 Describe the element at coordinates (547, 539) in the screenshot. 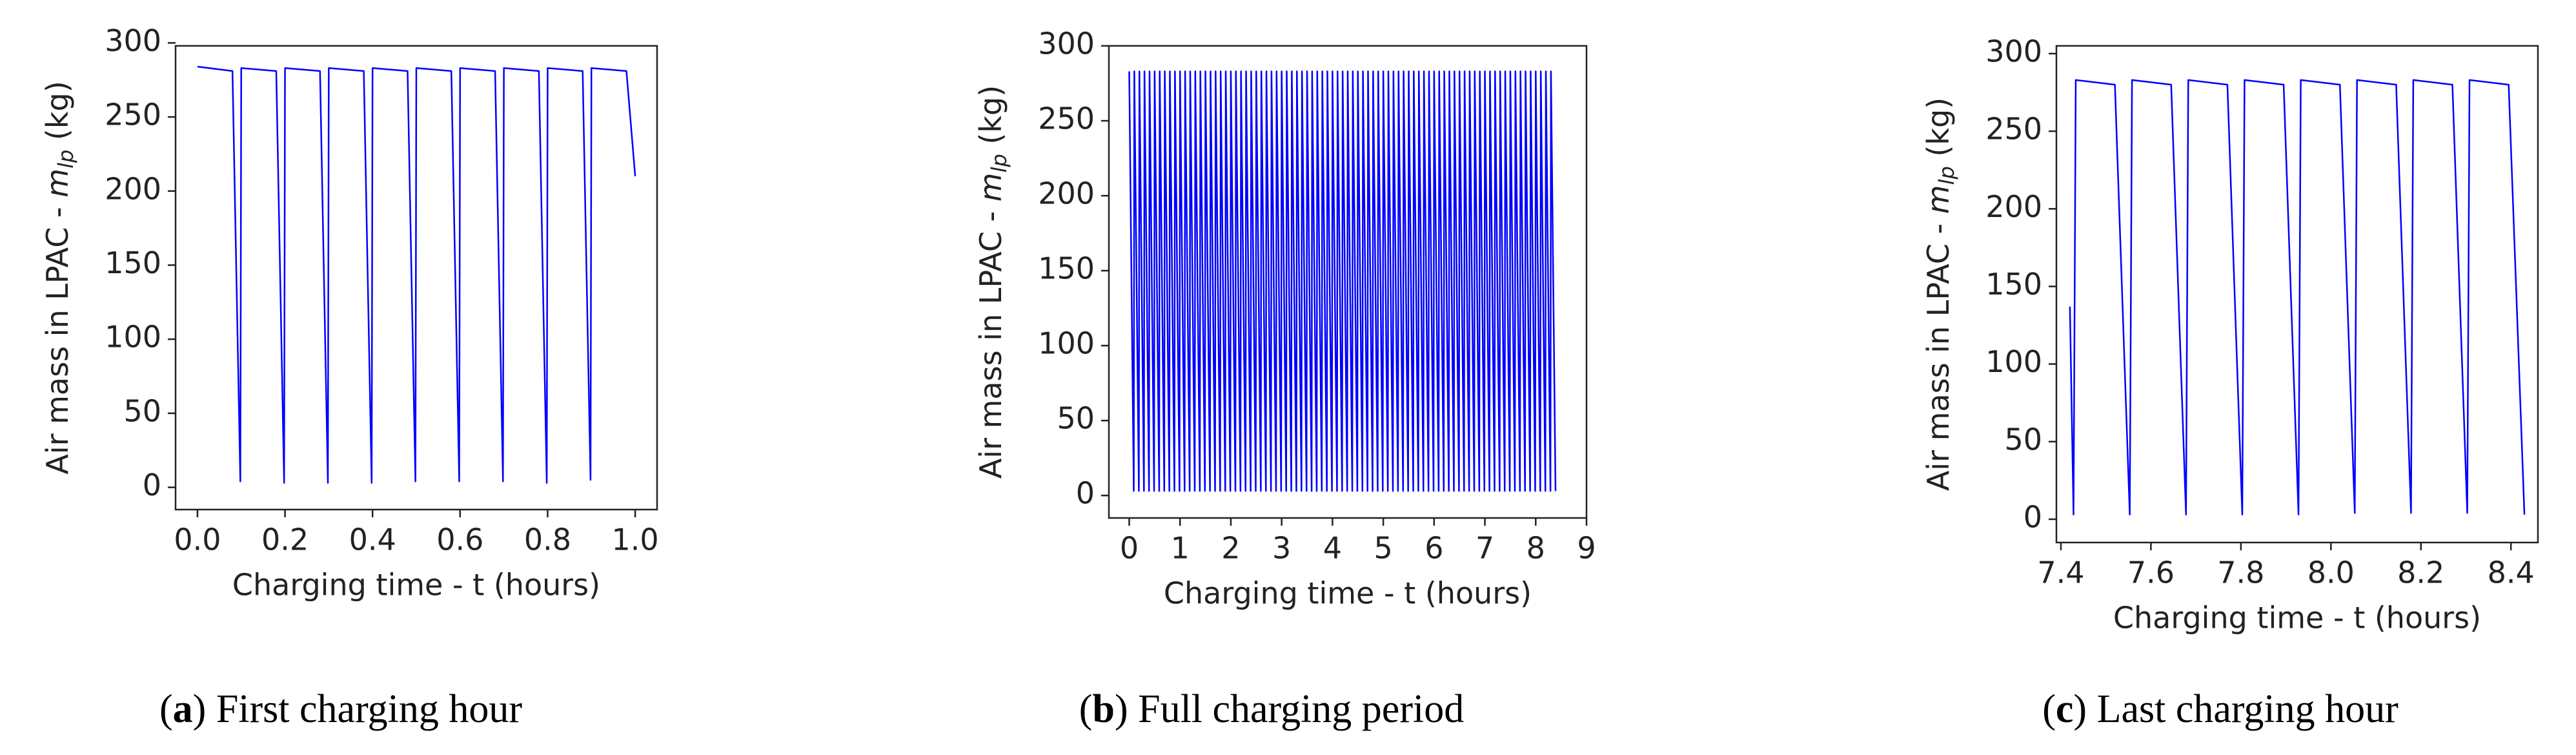

I see `x-tick-label: 0.8` at that location.